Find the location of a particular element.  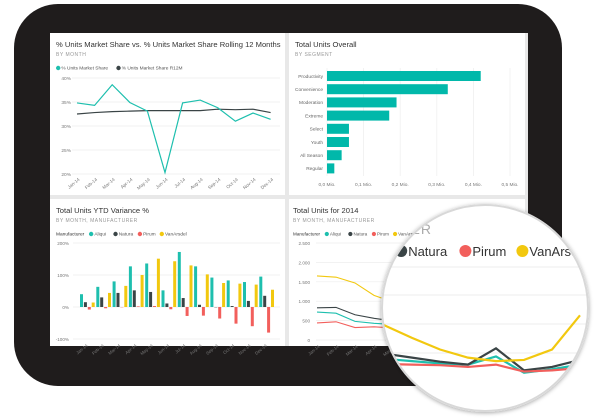

y-tick-label: 500 is located at coordinates (306, 321).